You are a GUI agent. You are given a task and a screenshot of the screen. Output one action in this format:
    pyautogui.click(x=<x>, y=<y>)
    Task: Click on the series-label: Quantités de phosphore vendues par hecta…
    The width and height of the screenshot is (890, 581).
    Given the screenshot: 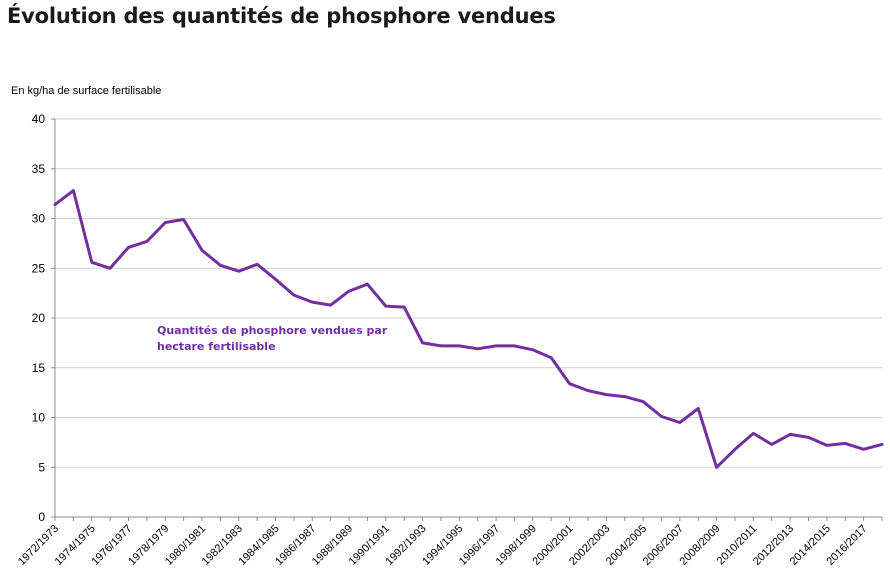 What is the action you would take?
    pyautogui.click(x=274, y=338)
    